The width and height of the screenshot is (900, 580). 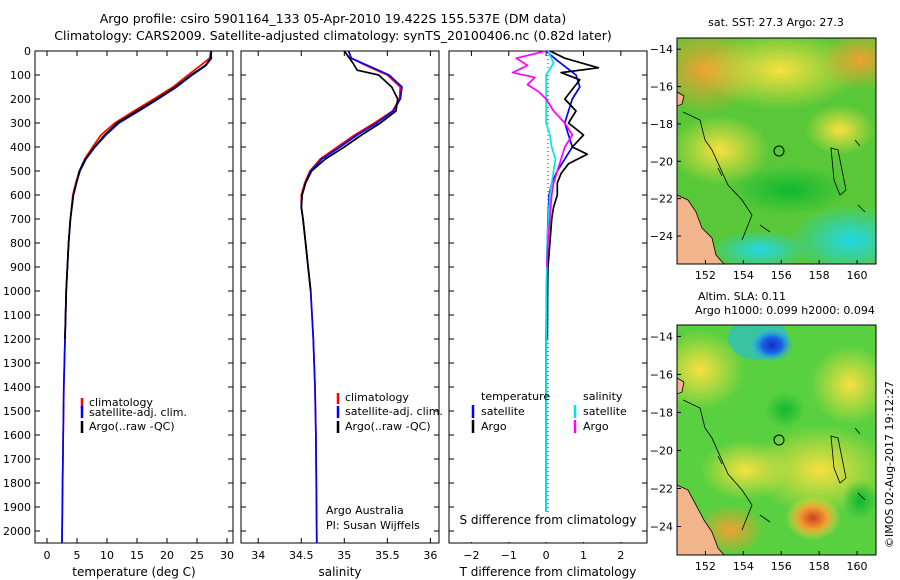 What do you see at coordinates (349, 171) in the screenshot?
I see `series-line-argo` at bounding box center [349, 171].